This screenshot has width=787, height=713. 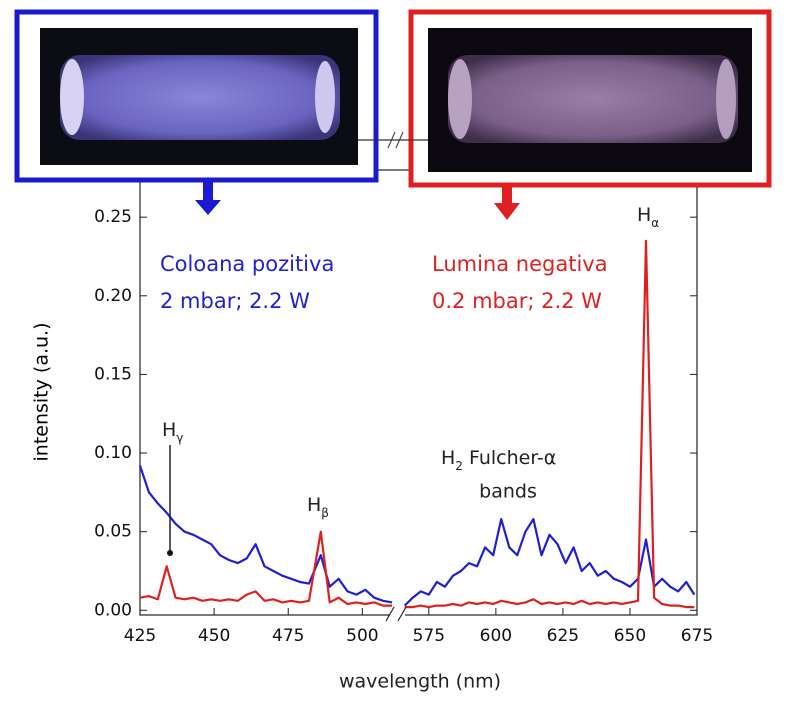 I want to click on y-tick-label: 0.25, so click(x=113, y=217).